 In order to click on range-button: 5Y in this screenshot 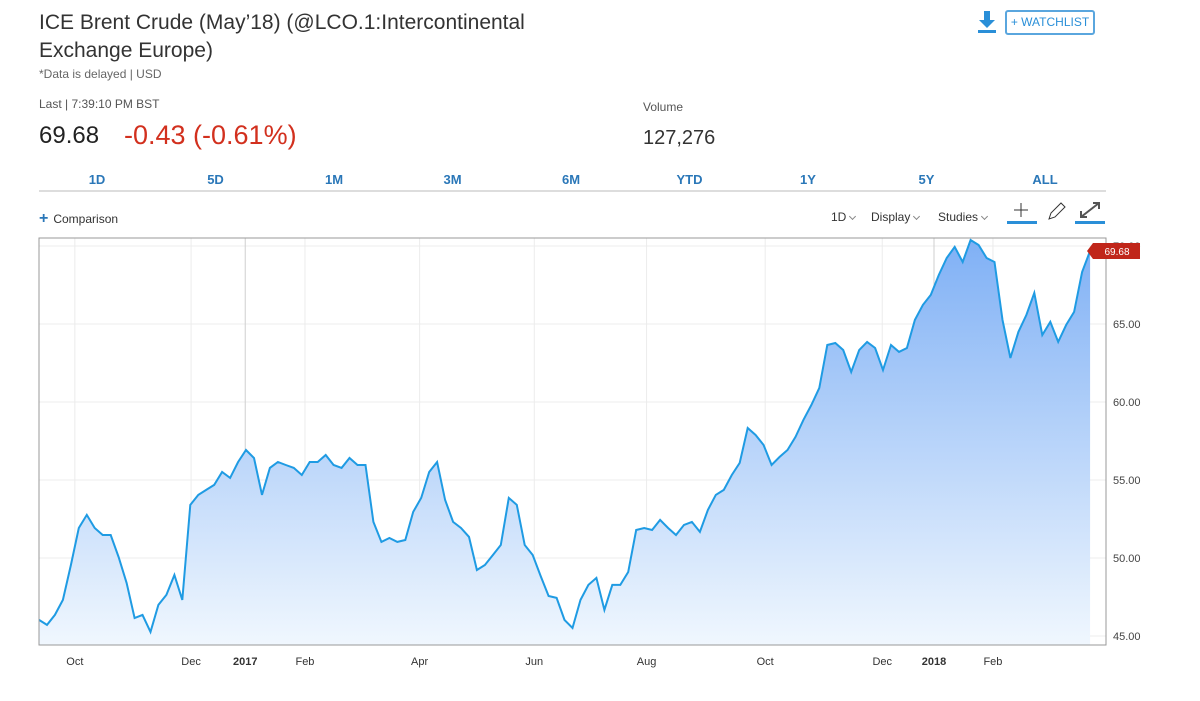, I will do `click(926, 179)`.